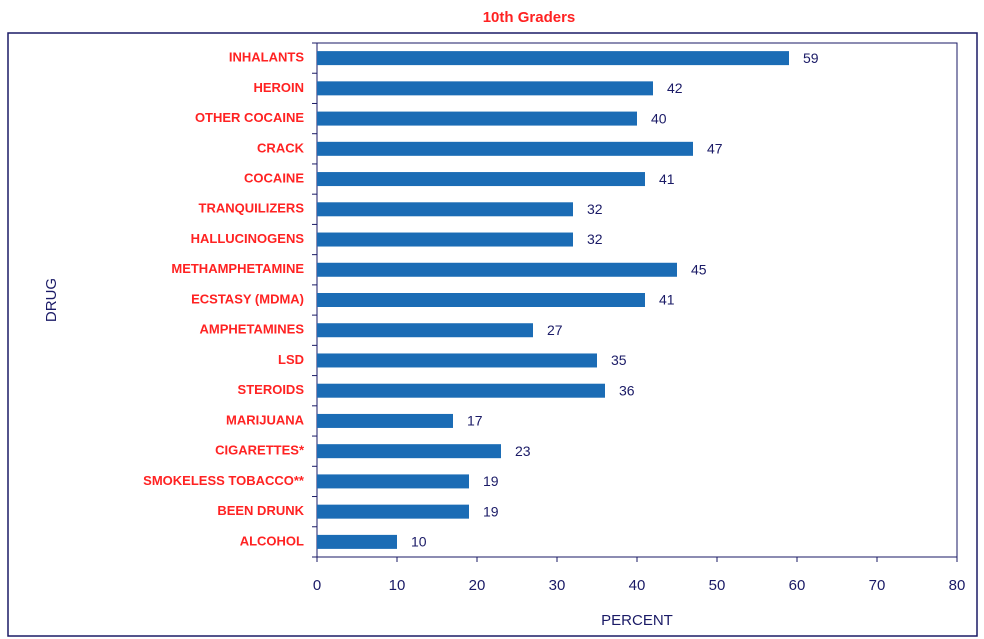 This screenshot has height=639, width=984. What do you see at coordinates (637, 620) in the screenshot?
I see `x-axis-label: PERCENT` at bounding box center [637, 620].